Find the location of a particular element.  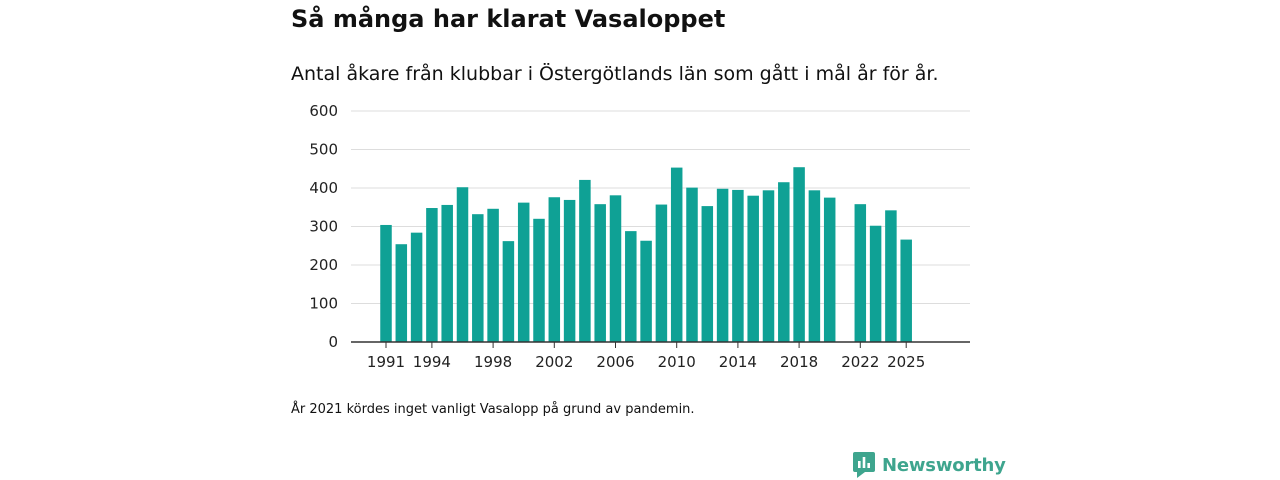

brand-logo: Newsworthy is located at coordinates (929, 465).